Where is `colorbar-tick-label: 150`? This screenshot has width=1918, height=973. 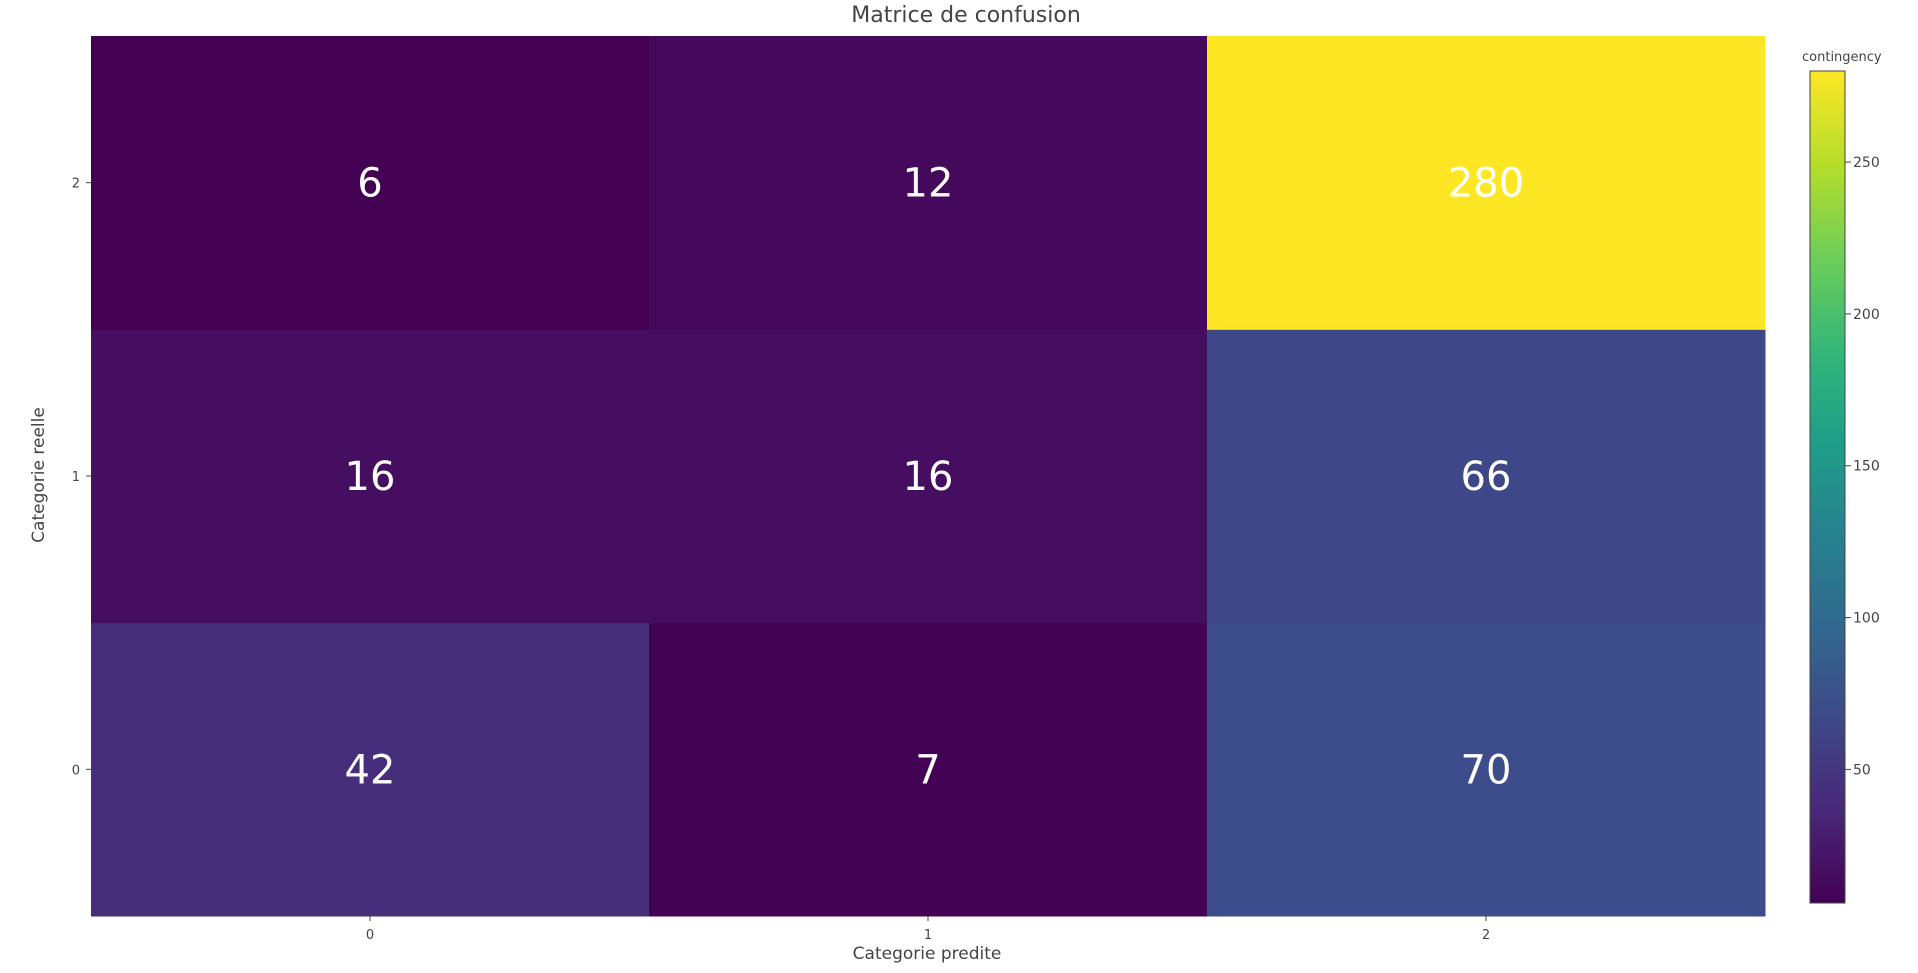
colorbar-tick-label: 150 is located at coordinates (1866, 467).